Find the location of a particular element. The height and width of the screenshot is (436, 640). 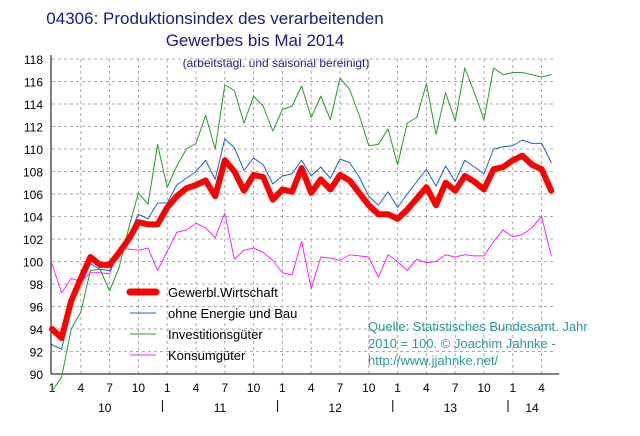

y-tick-label: 108 is located at coordinates (33, 173).